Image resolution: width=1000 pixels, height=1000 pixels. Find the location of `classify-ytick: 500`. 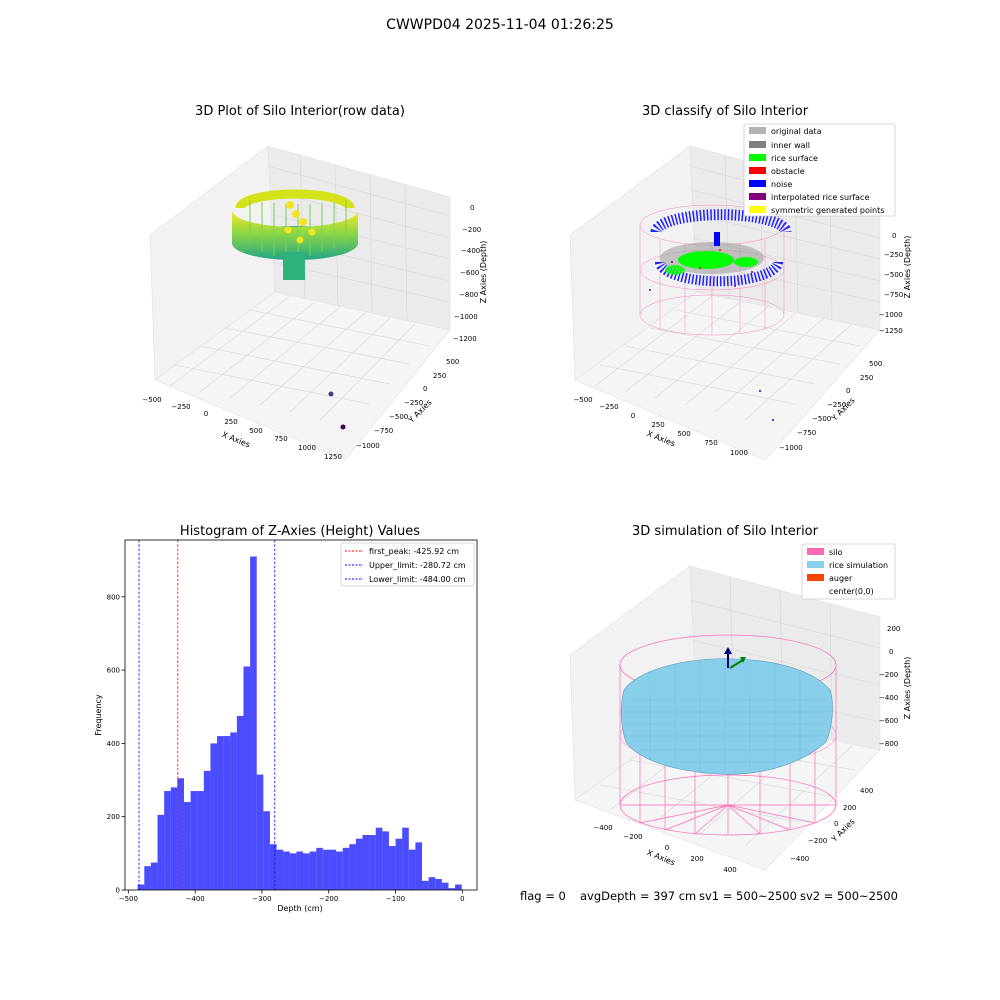

classify-ytick: 500 is located at coordinates (875, 364).